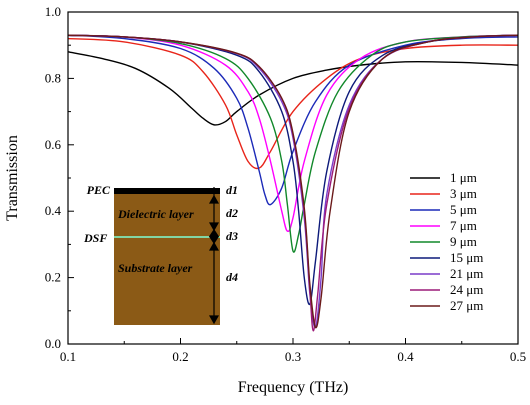  Describe the element at coordinates (53, 277) in the screenshot. I see `y-tick-label: 0.2` at that location.